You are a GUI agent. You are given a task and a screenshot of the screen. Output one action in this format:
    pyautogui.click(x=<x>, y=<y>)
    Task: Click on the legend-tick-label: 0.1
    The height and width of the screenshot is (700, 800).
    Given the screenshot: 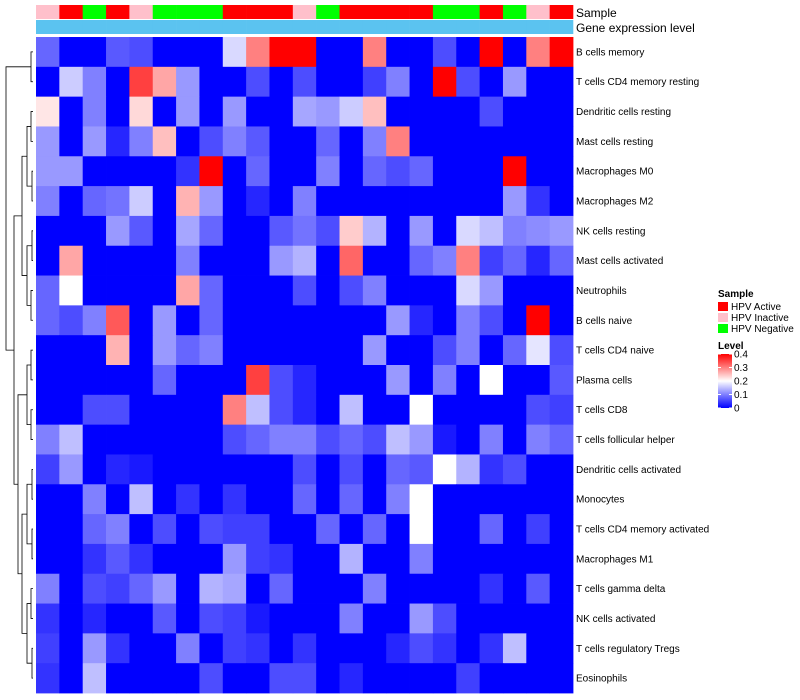 What is the action you would take?
    pyautogui.click(x=741, y=395)
    